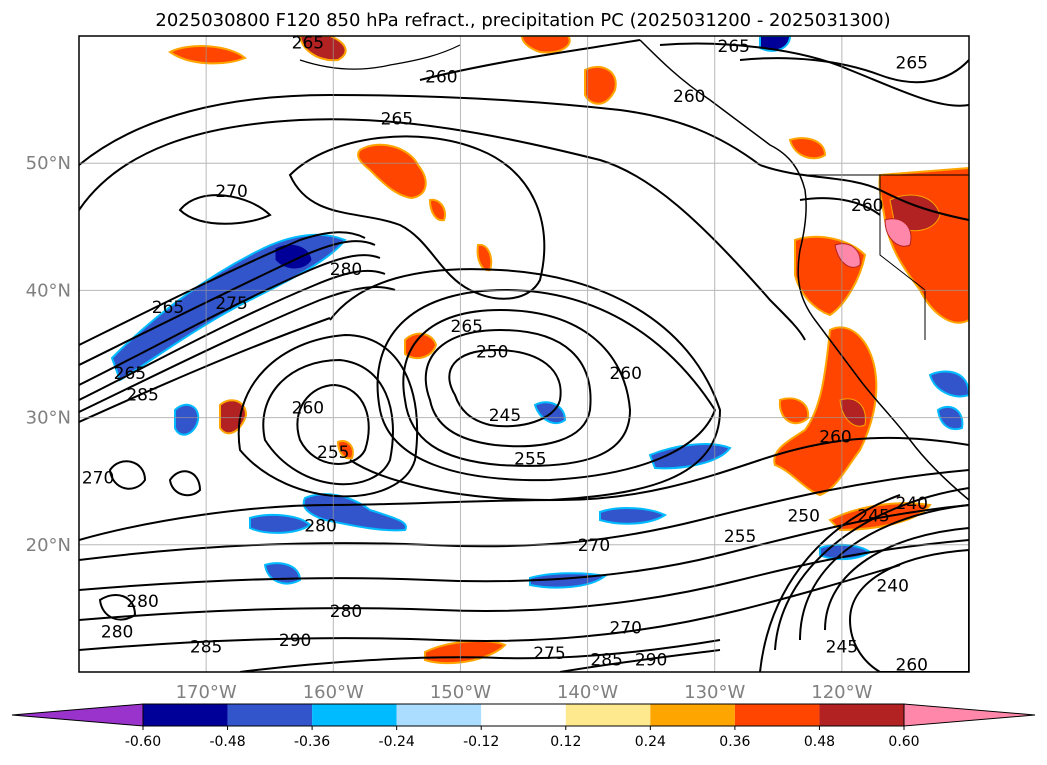 The image size is (1047, 765). Describe the element at coordinates (912, 504) in the screenshot. I see `contour-label: 240` at that location.